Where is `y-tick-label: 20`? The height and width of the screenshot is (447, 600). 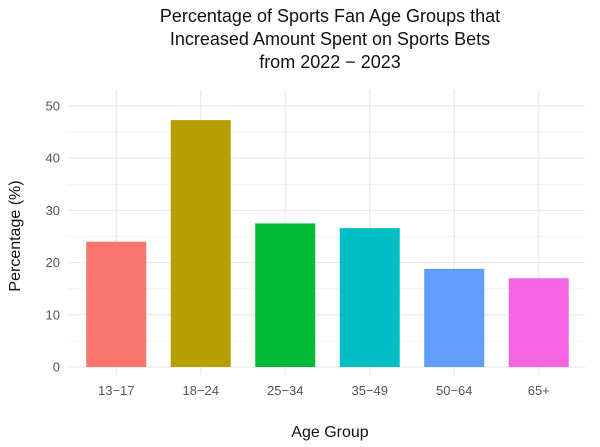
y-tick-label: 20 is located at coordinates (53, 262).